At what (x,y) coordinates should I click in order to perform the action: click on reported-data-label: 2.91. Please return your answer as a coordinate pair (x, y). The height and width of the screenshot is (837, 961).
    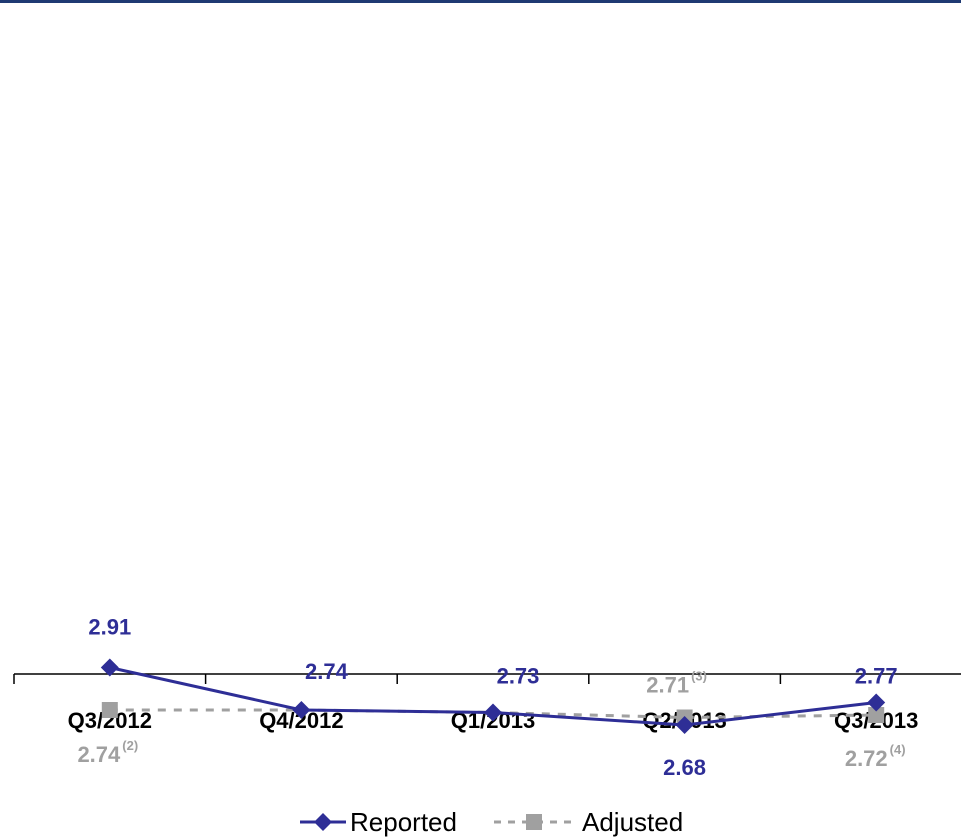
    Looking at the image, I should click on (109, 627).